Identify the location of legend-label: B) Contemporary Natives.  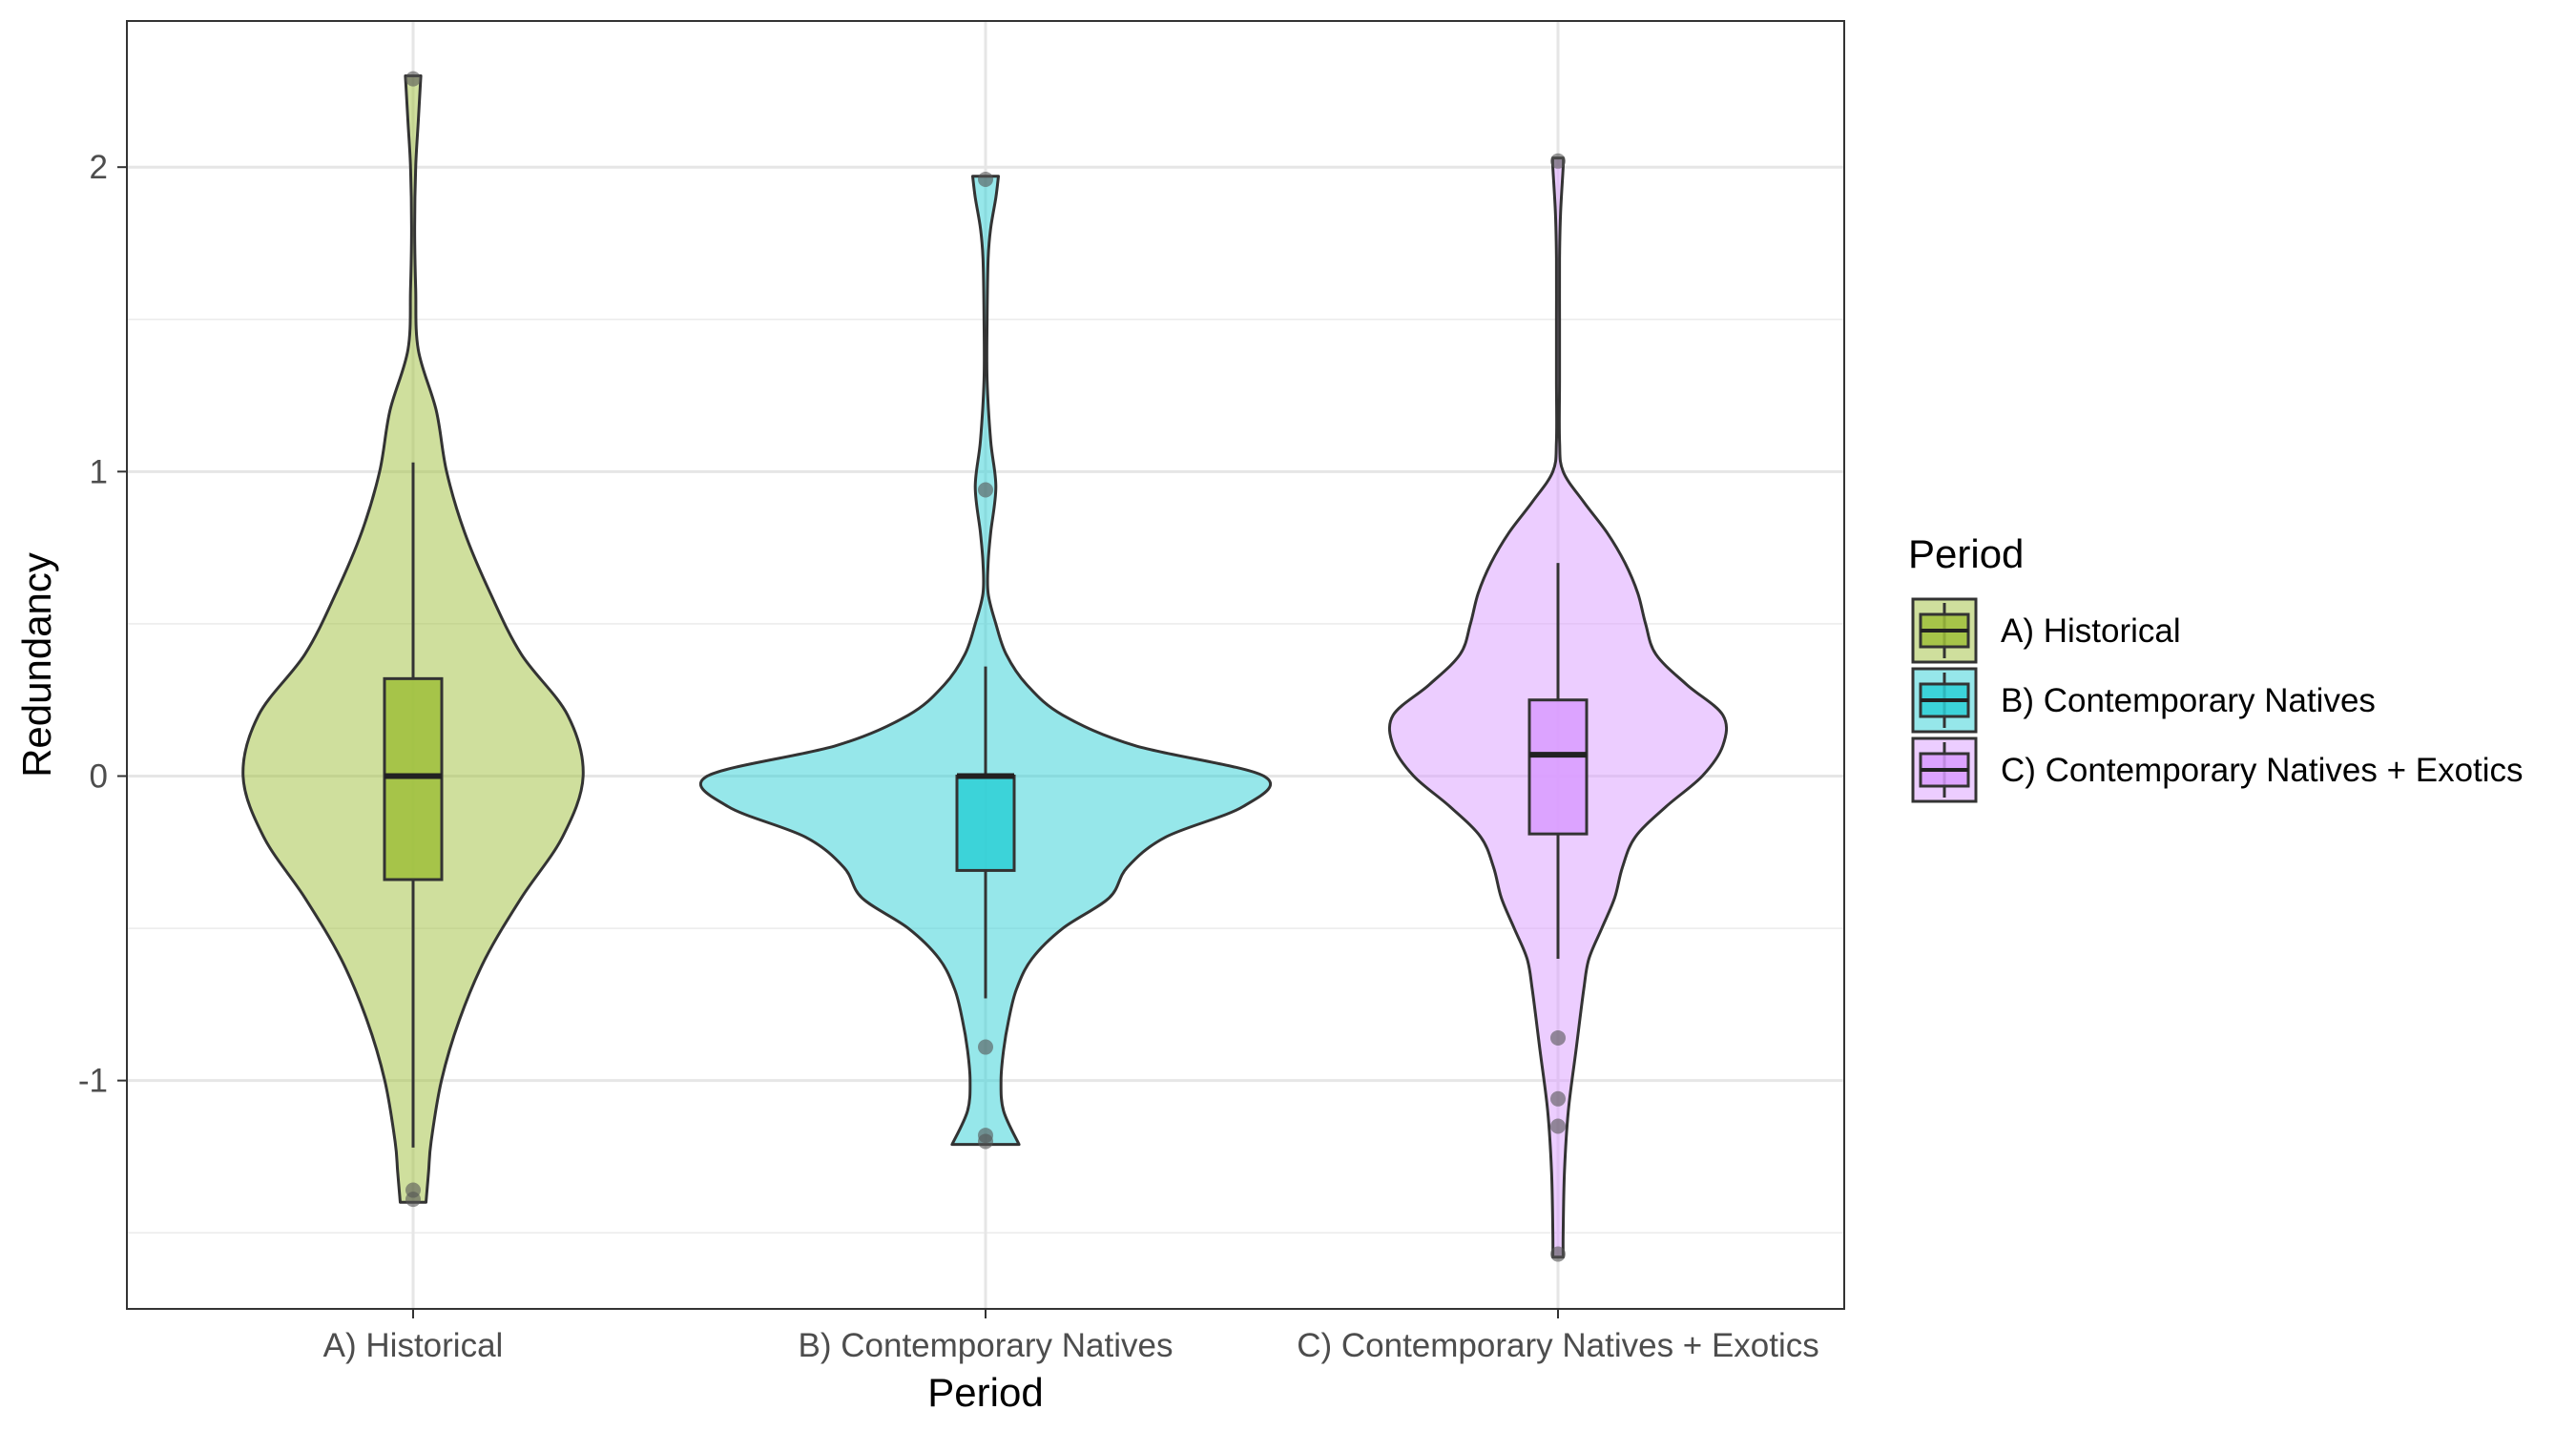
(2188, 700).